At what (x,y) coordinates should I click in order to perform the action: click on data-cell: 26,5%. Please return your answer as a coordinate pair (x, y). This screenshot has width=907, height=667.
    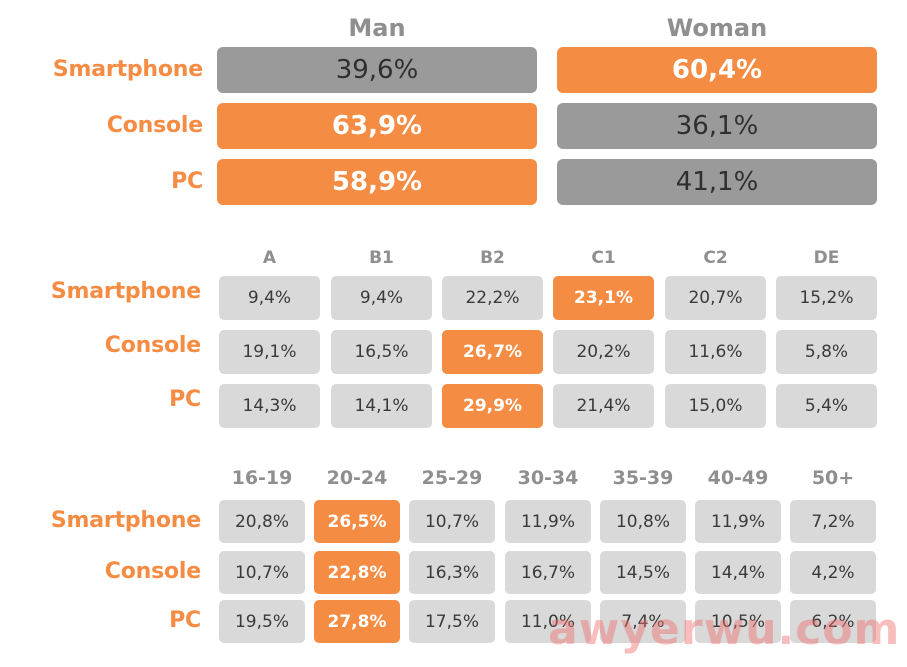
    Looking at the image, I should click on (357, 521).